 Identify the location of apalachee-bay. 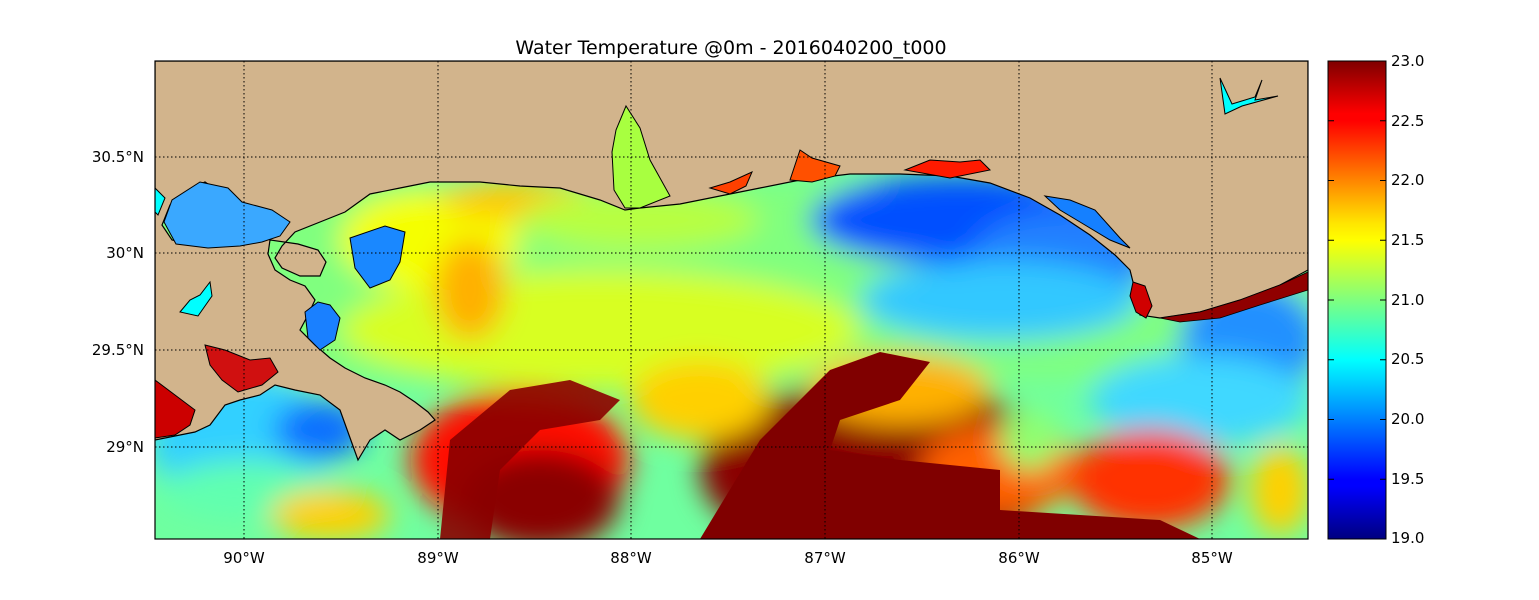
(1233, 297).